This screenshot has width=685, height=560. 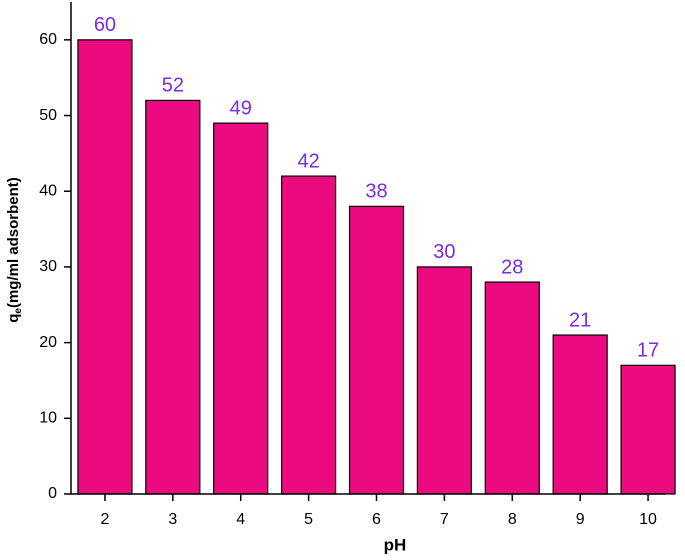 What do you see at coordinates (173, 86) in the screenshot?
I see `value-label: 52` at bounding box center [173, 86].